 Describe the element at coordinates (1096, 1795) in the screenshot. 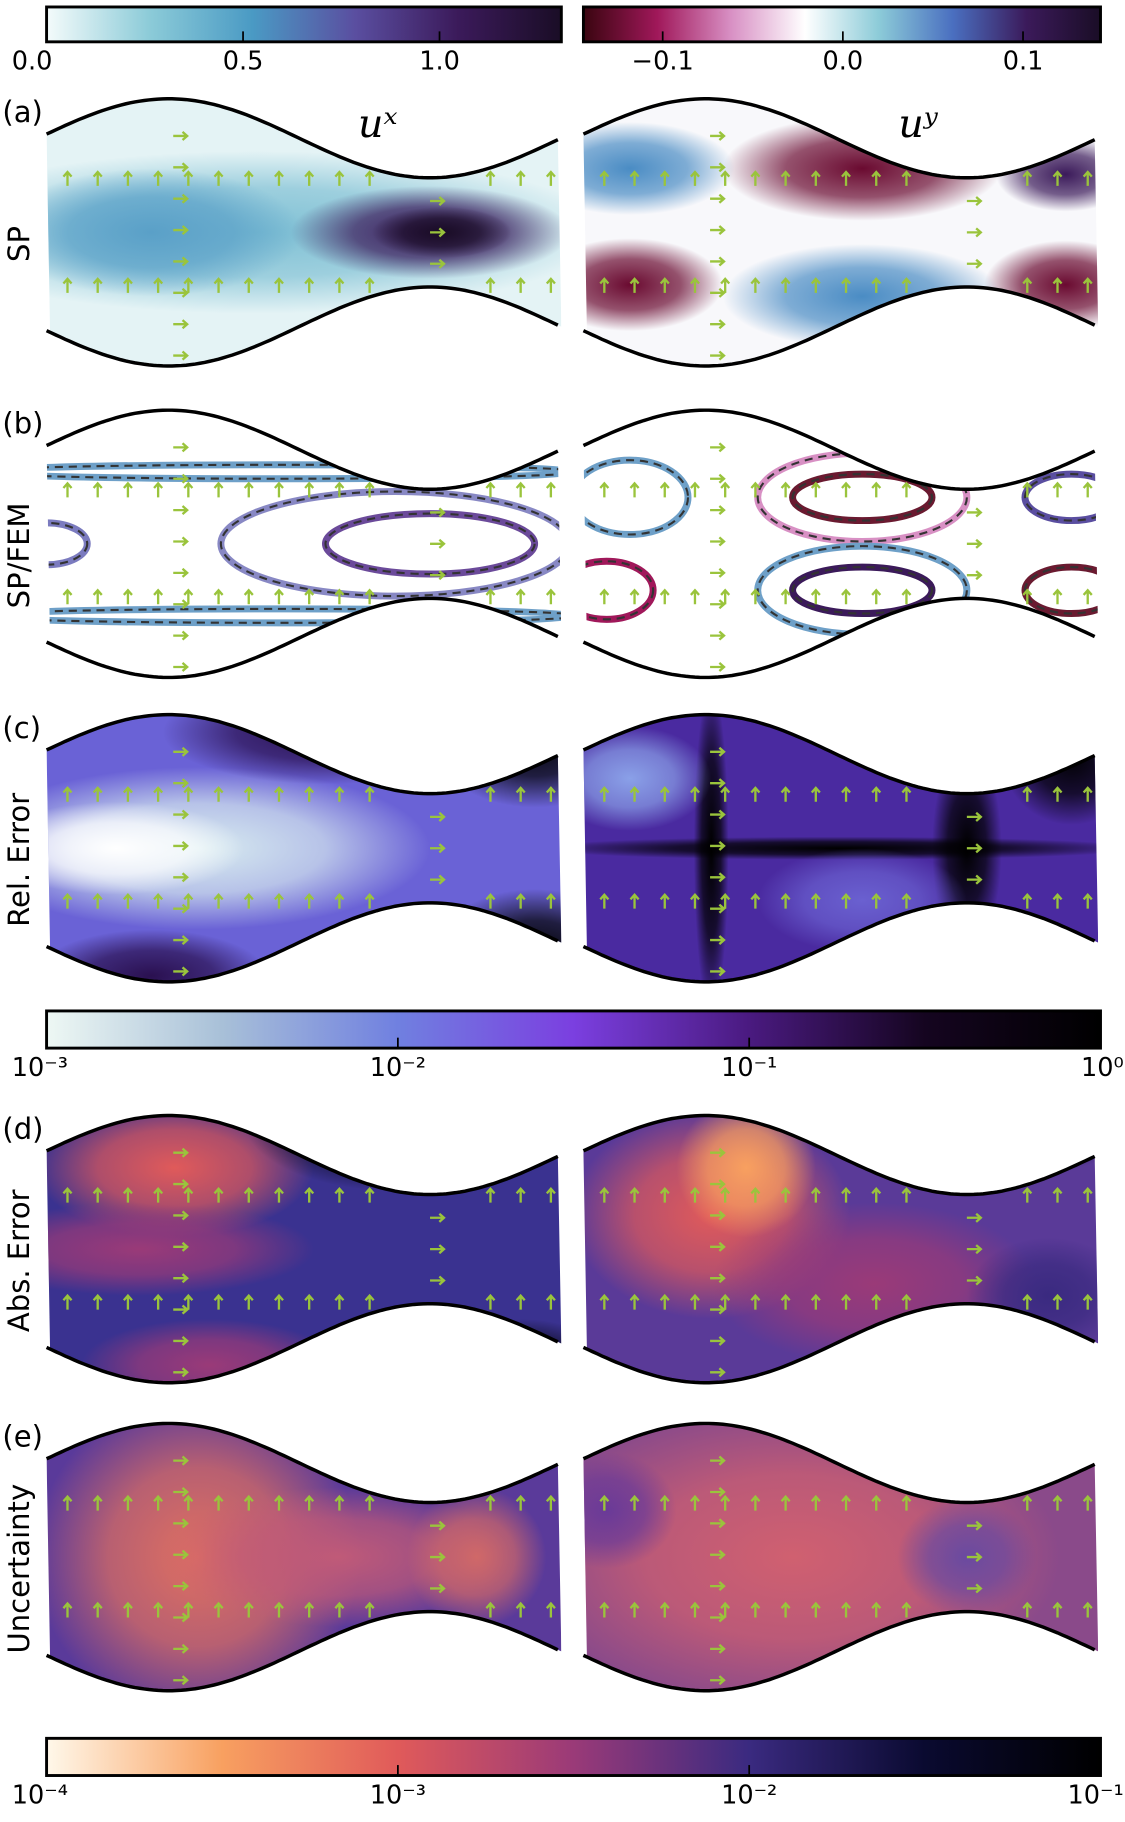

I see `colorbar-tick-label: 10⁻¹` at that location.